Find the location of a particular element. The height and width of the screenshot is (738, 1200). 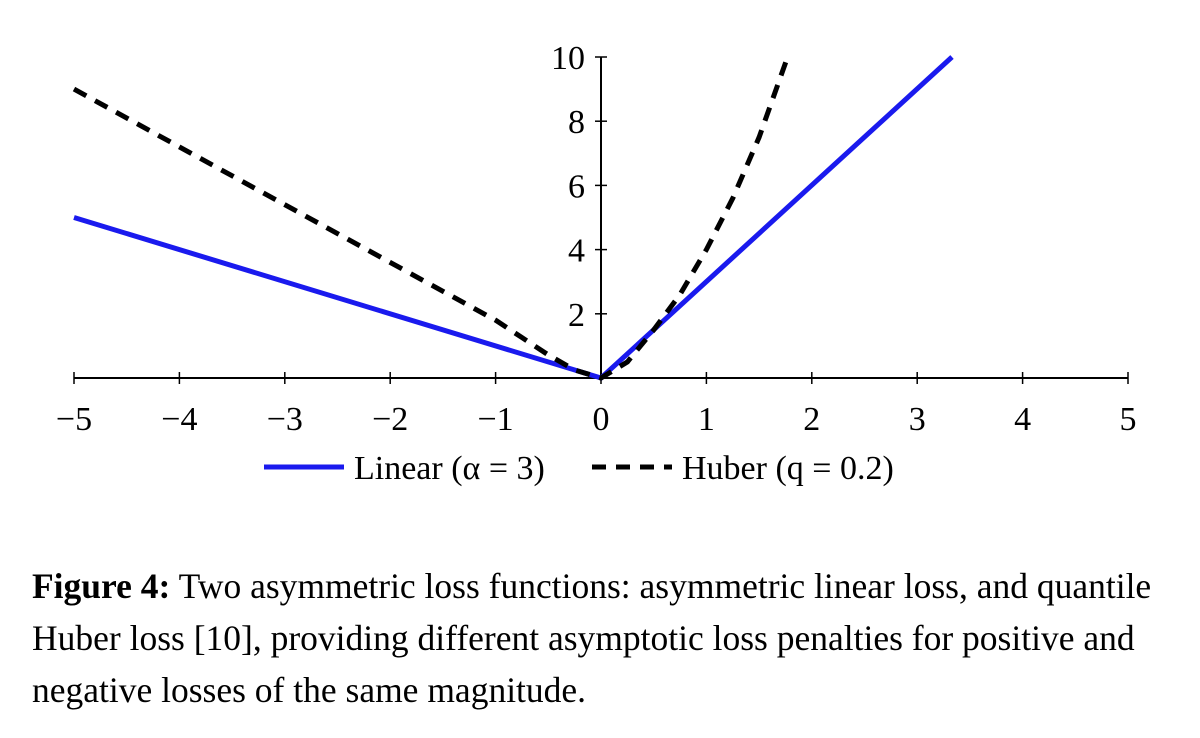

x-tick-label: 1 is located at coordinates (706, 419).